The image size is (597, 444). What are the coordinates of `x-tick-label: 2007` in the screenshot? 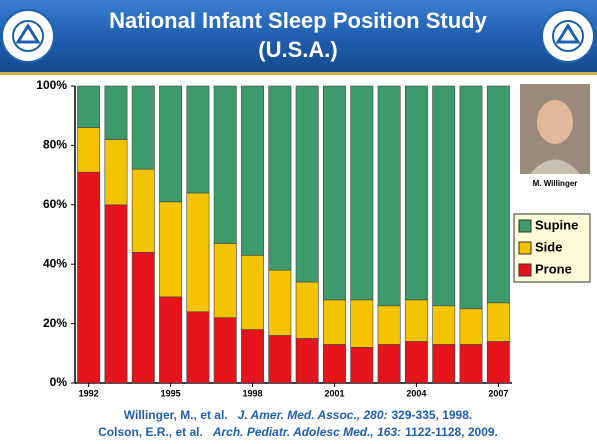 It's located at (498, 393).